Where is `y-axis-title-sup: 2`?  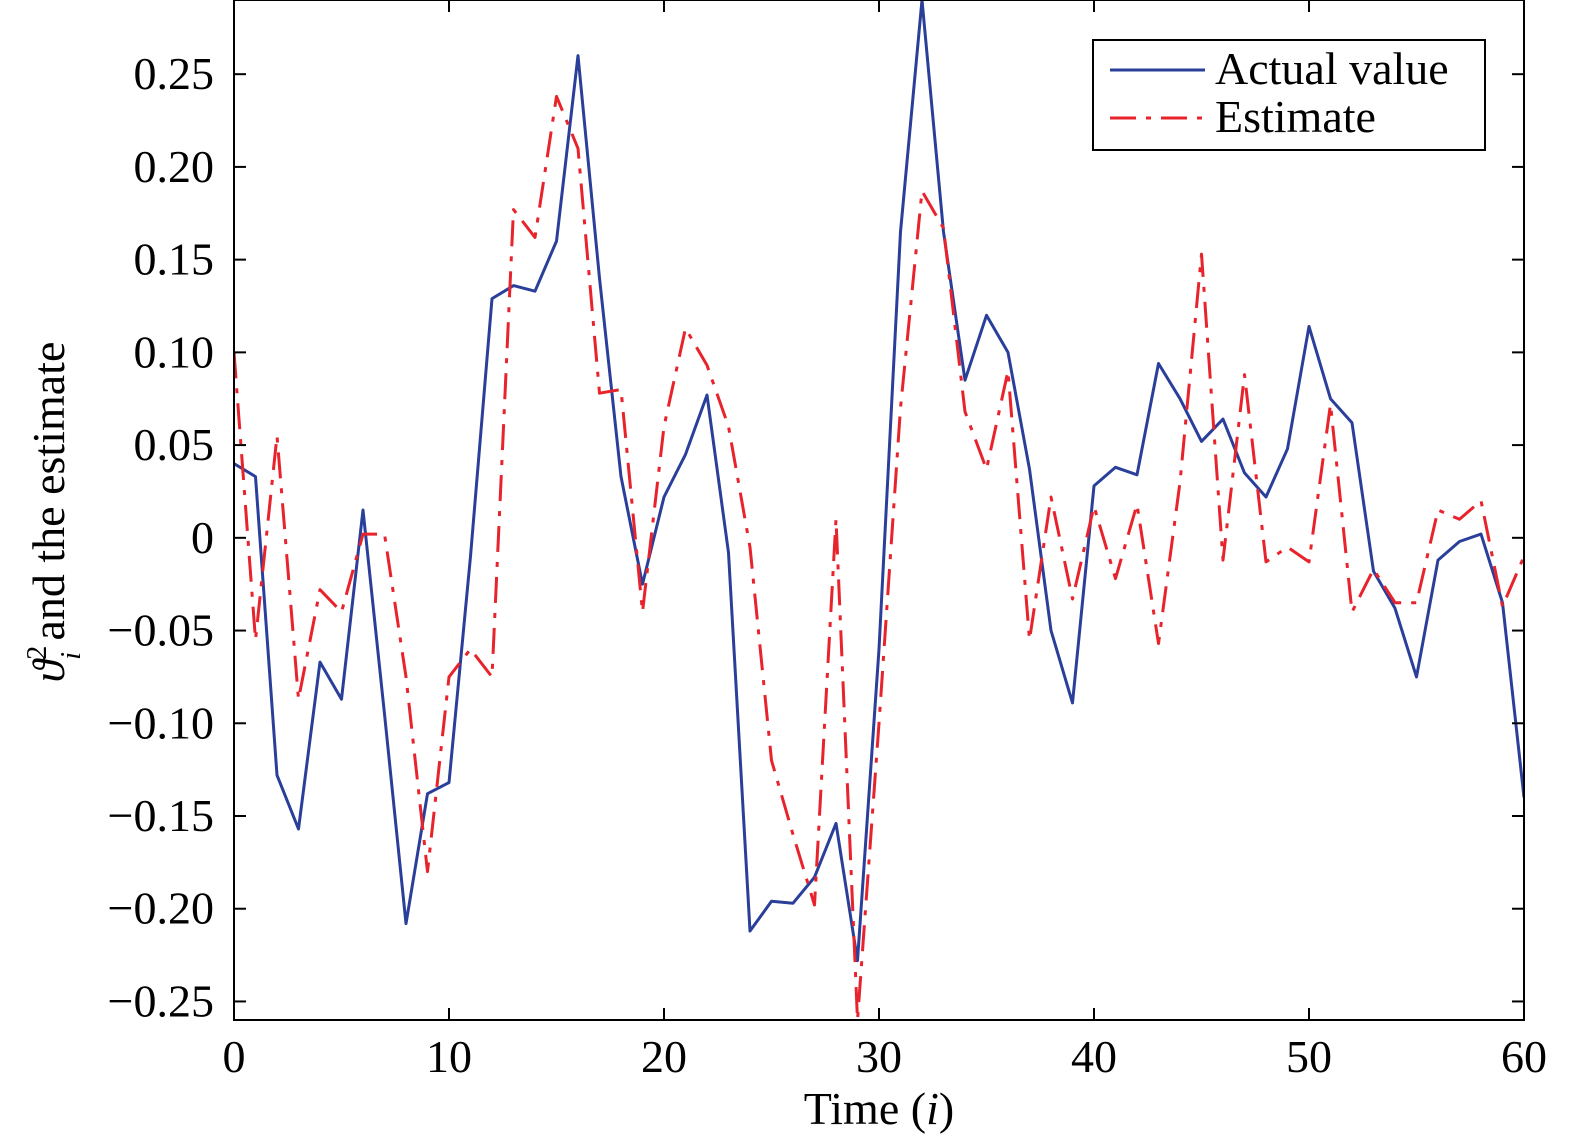 y-axis-title-sup: 2 is located at coordinates (37, 653).